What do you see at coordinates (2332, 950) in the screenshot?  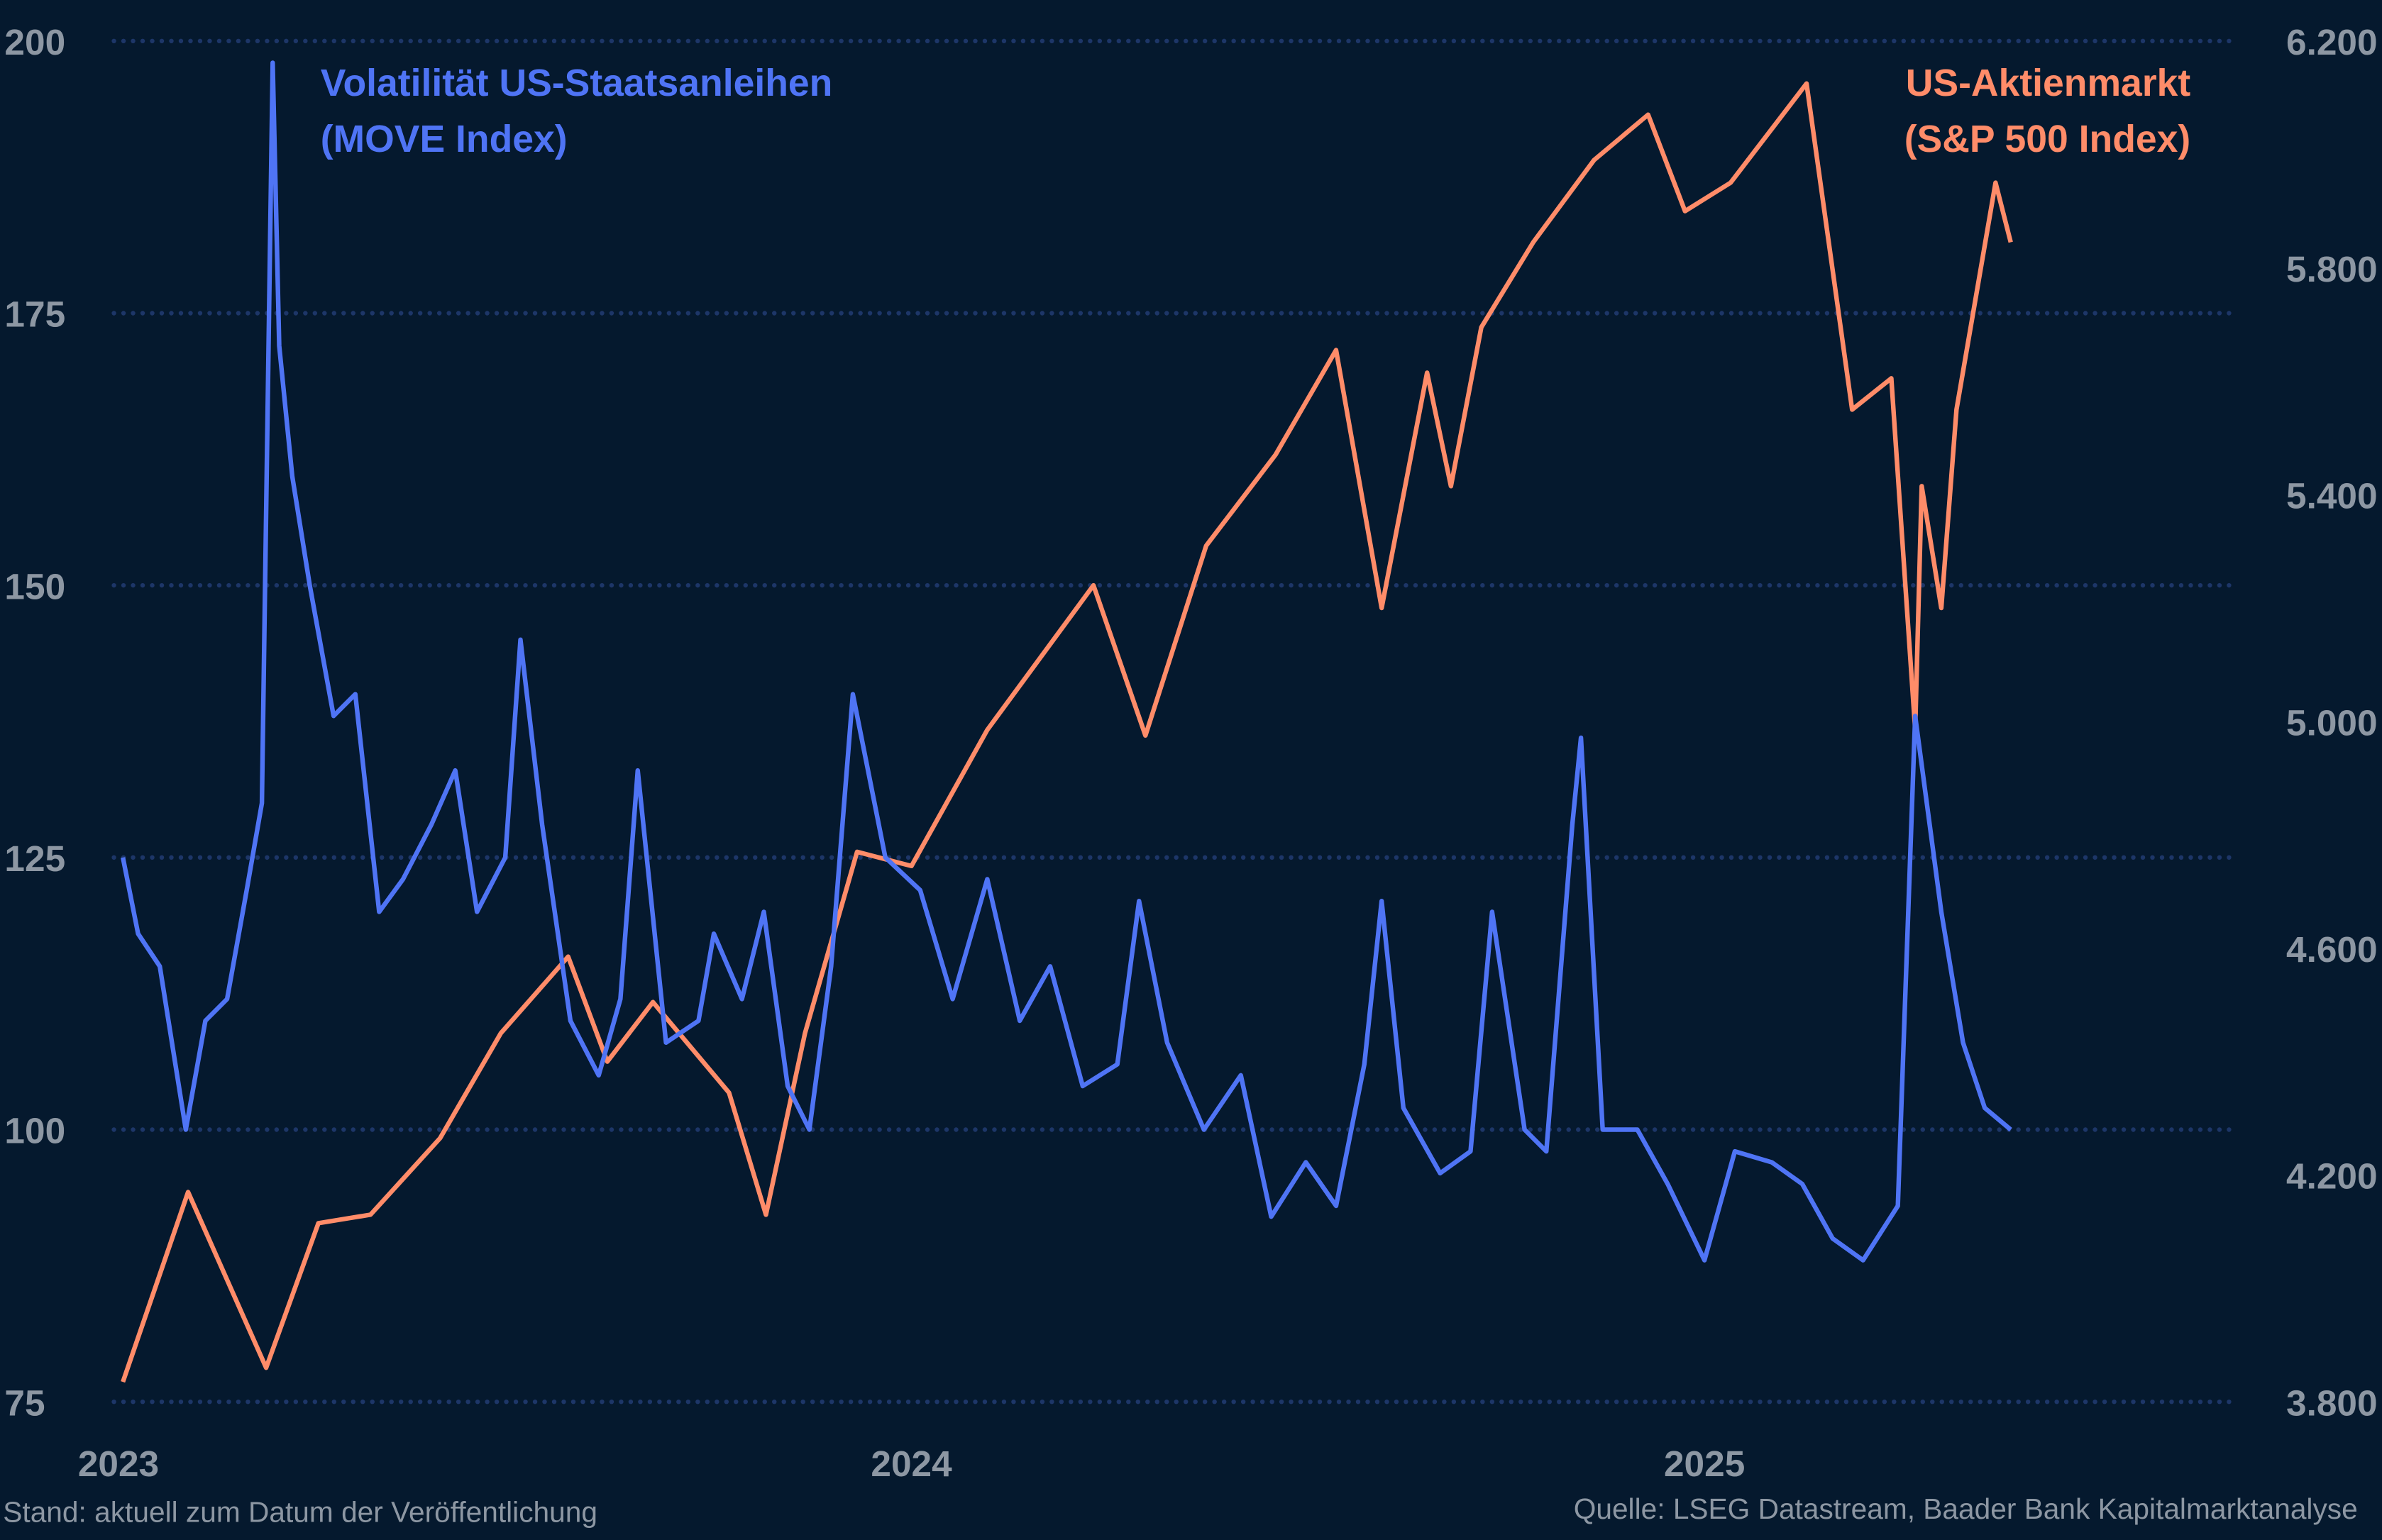 I see `right-tick-label: 4.600` at bounding box center [2332, 950].